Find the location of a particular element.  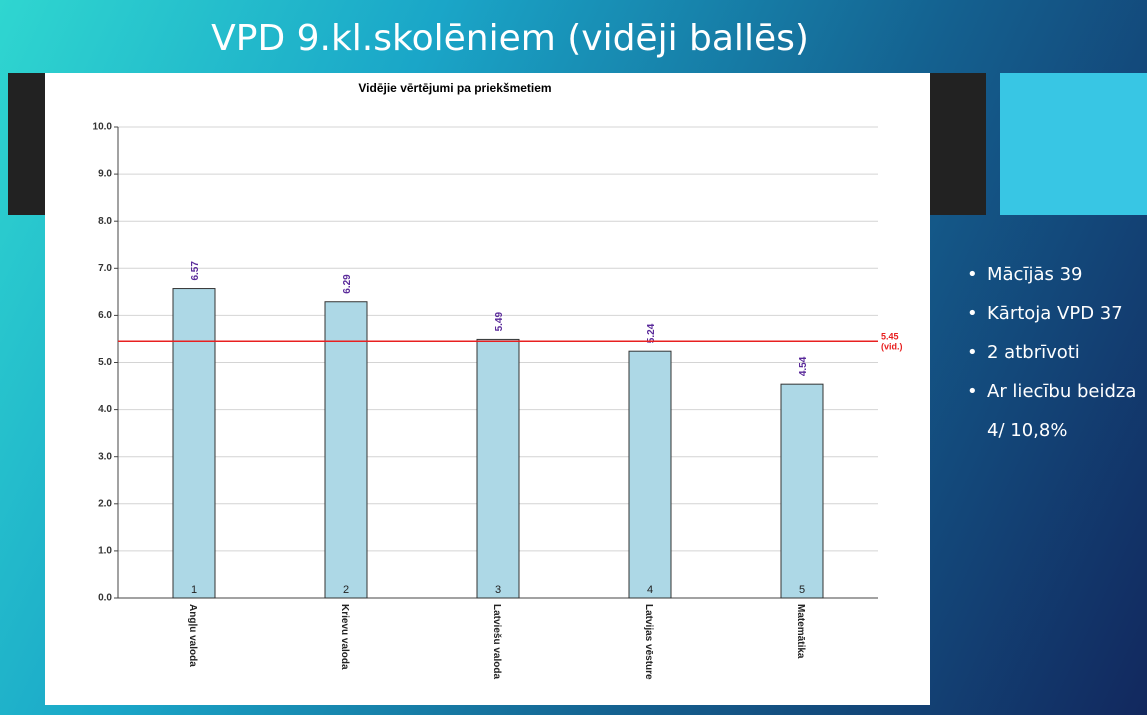

y-tick-label: 1.0 is located at coordinates (105, 551).